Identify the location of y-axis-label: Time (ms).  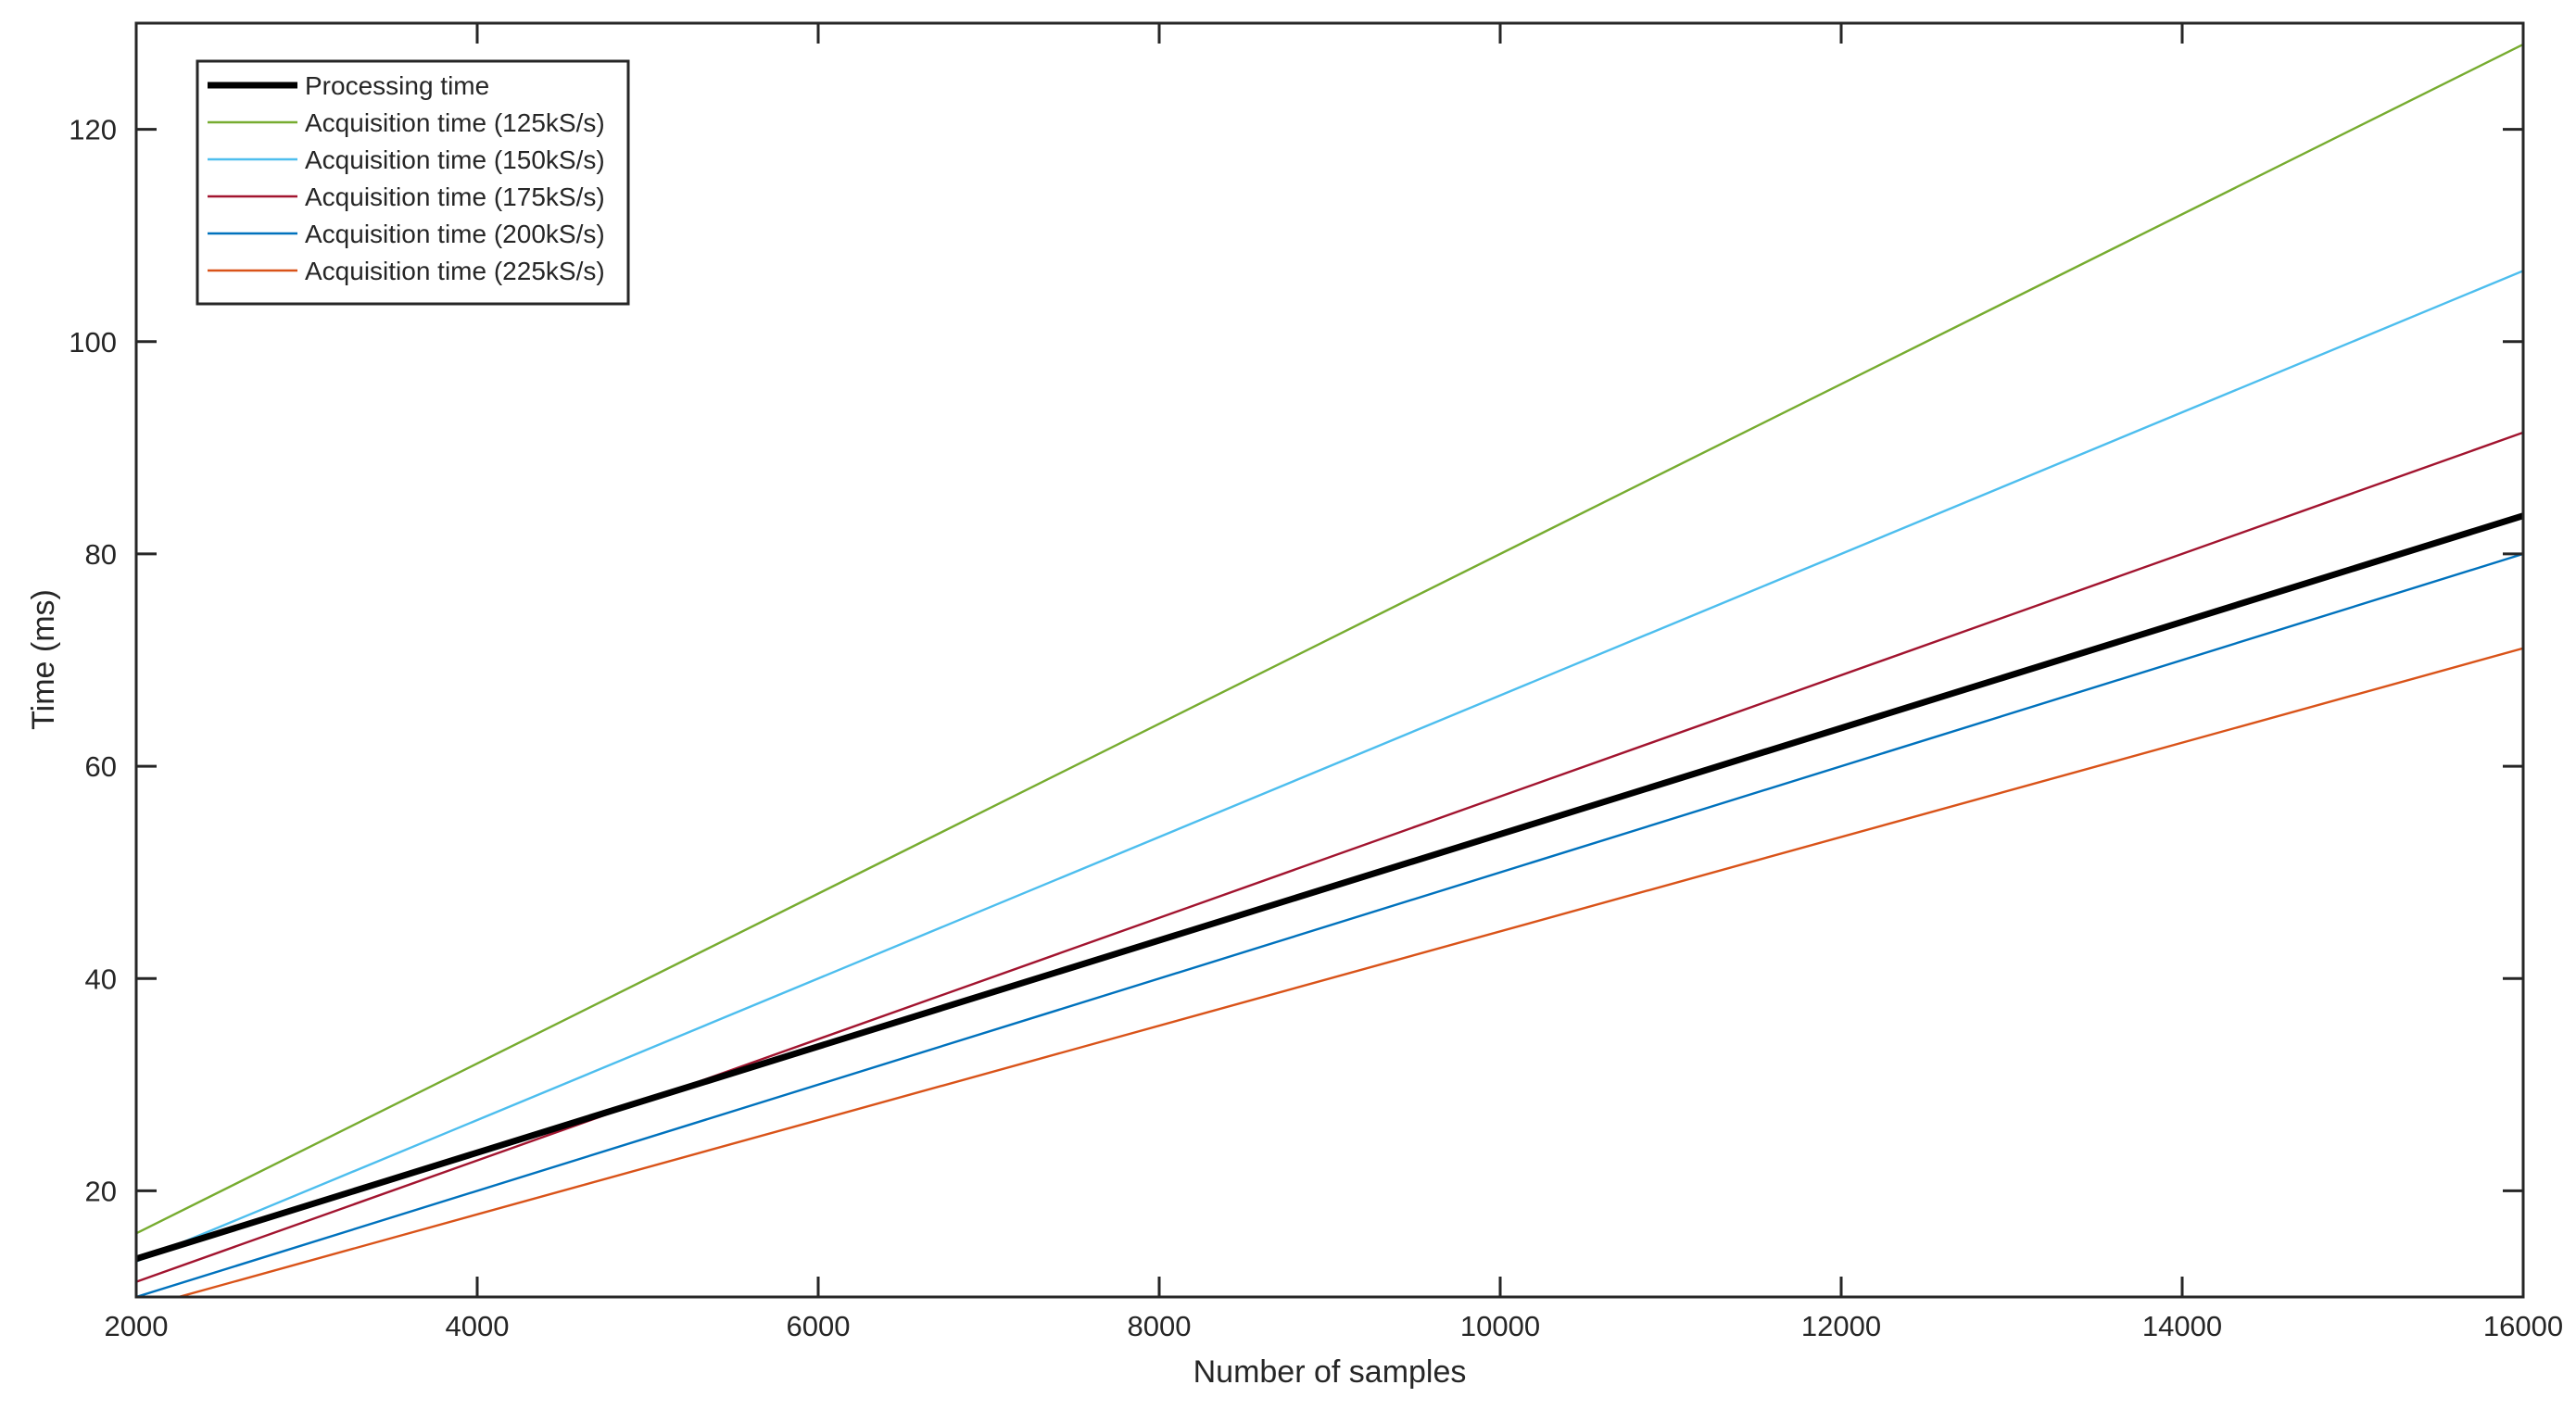
(43, 659).